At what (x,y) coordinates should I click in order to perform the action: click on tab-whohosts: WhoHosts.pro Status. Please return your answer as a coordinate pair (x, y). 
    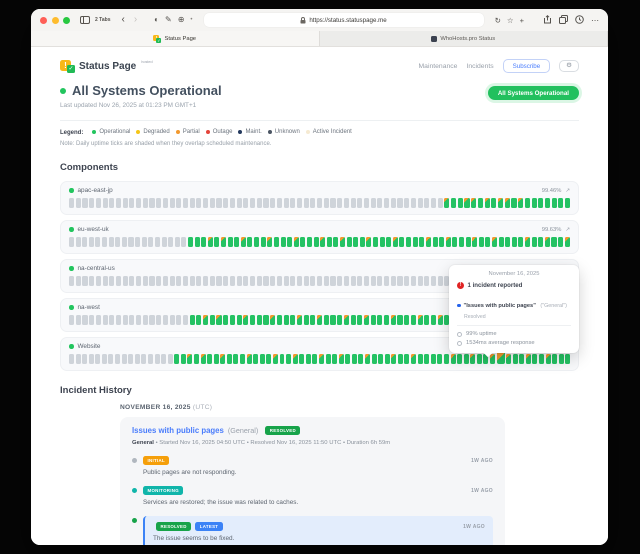
    Looking at the image, I should click on (463, 38).